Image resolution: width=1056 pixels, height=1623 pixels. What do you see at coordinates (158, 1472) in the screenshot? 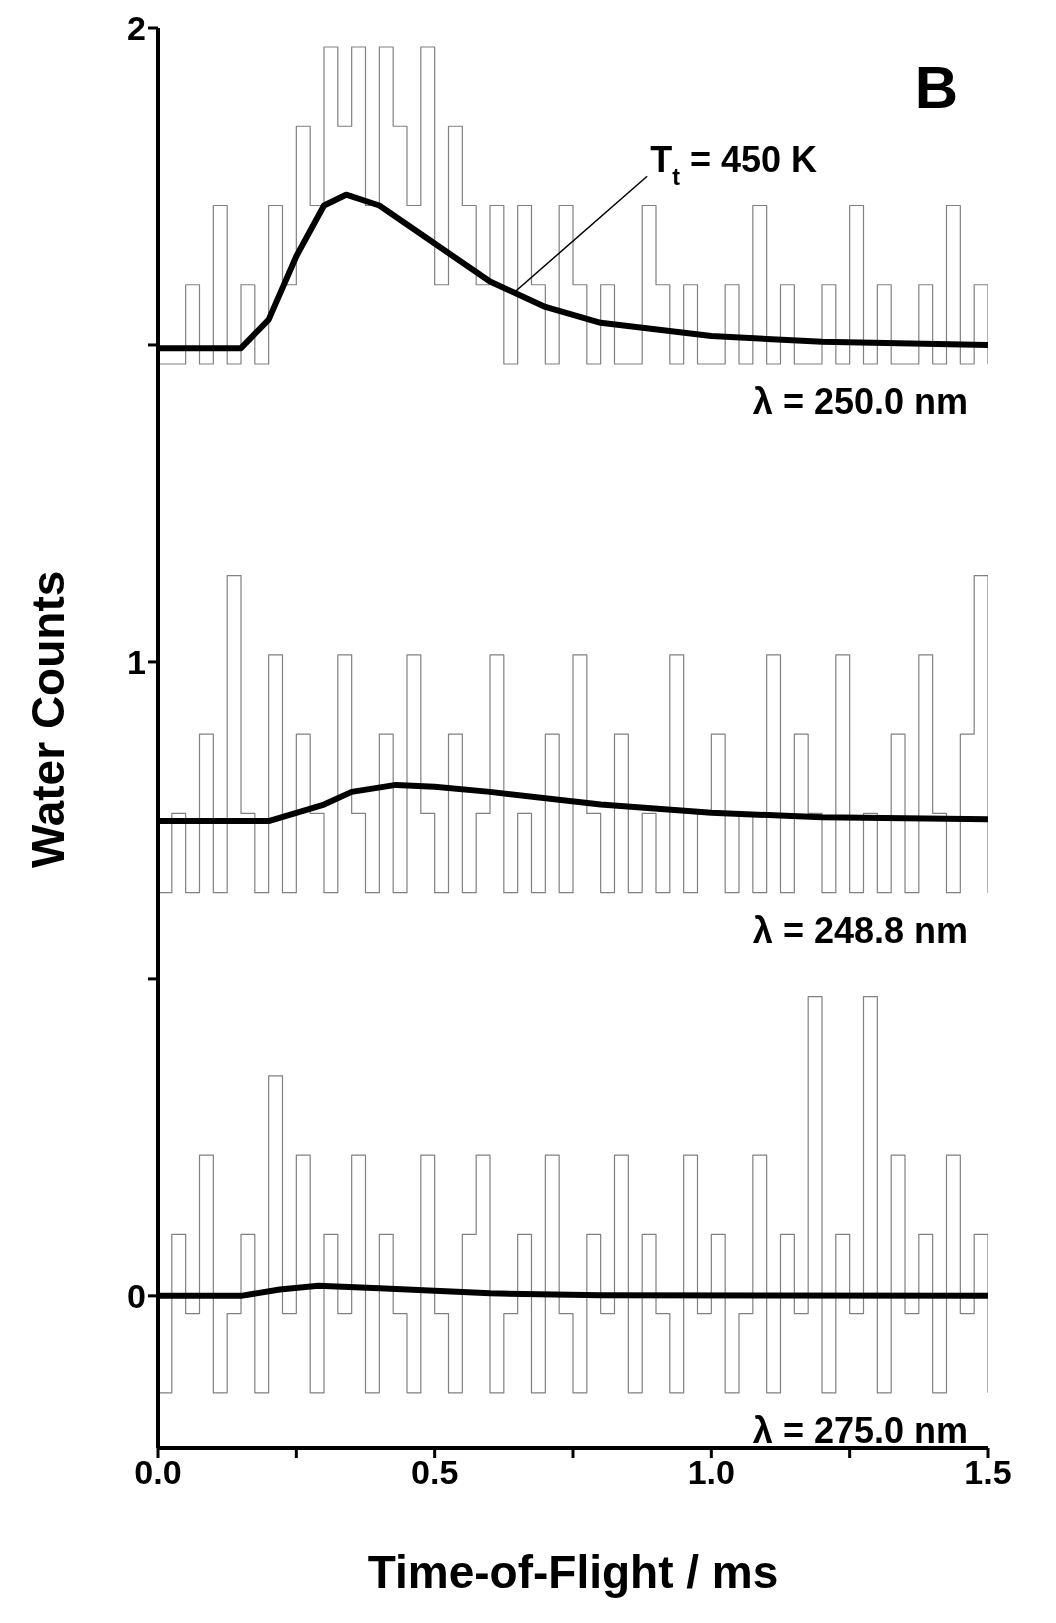
I see `x-tick-label: 0.0` at bounding box center [158, 1472].